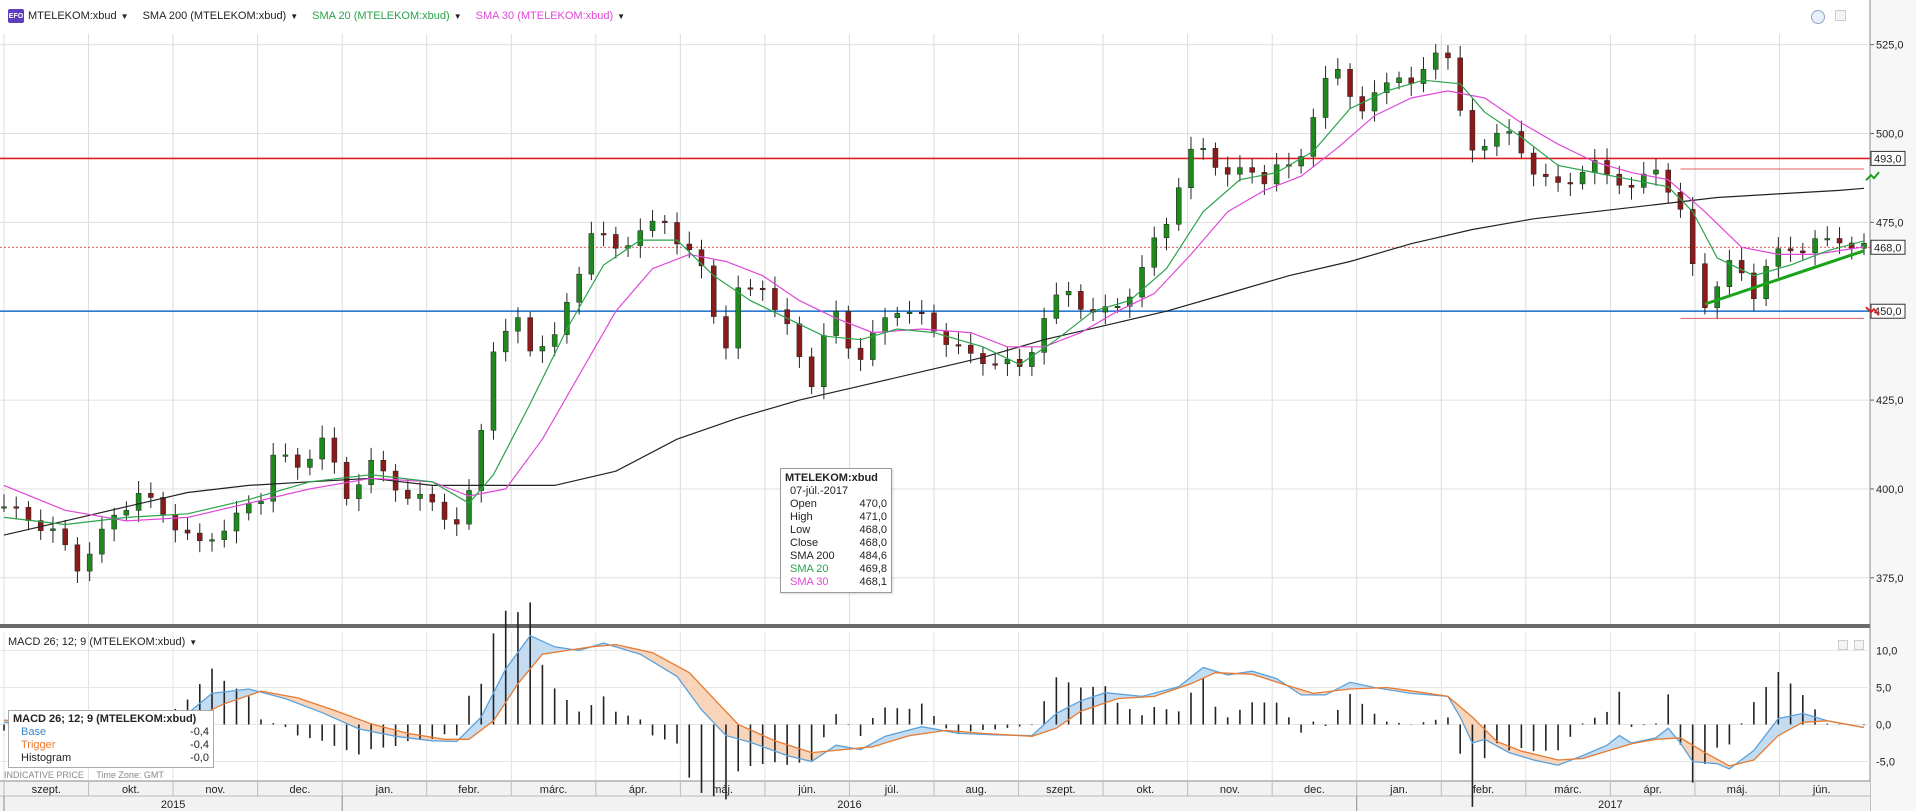 The width and height of the screenshot is (1916, 811). I want to click on legend-sma20: SMA 20 (MTELEKOM:xbud) ▼, so click(386, 16).